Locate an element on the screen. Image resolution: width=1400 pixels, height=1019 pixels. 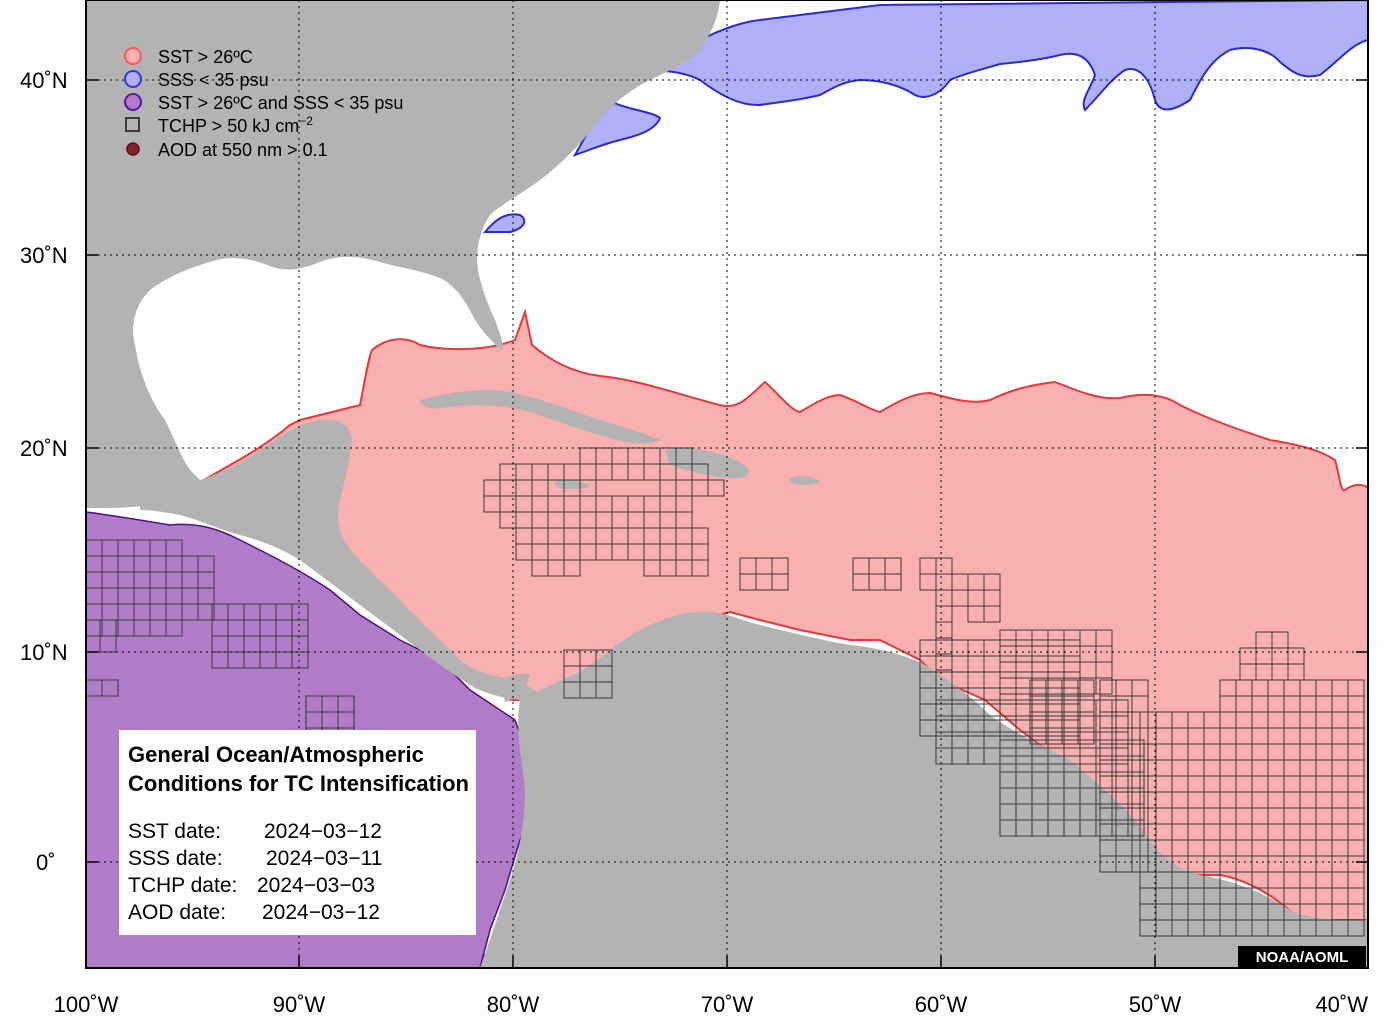
legend-sss-label: SSS < 35 psu is located at coordinates (213, 80).